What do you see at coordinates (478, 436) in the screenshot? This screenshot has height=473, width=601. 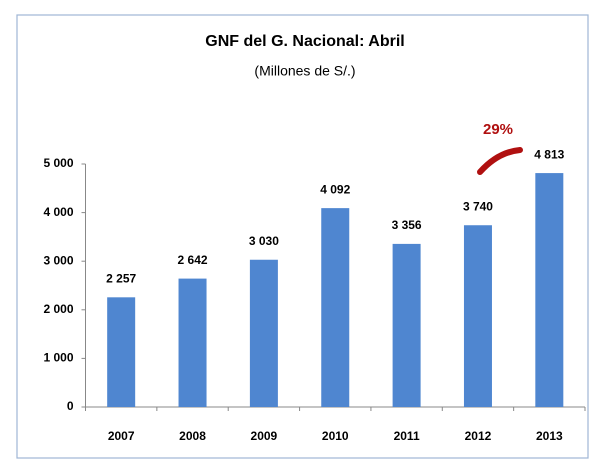 I see `x-tick-label: 2012` at bounding box center [478, 436].